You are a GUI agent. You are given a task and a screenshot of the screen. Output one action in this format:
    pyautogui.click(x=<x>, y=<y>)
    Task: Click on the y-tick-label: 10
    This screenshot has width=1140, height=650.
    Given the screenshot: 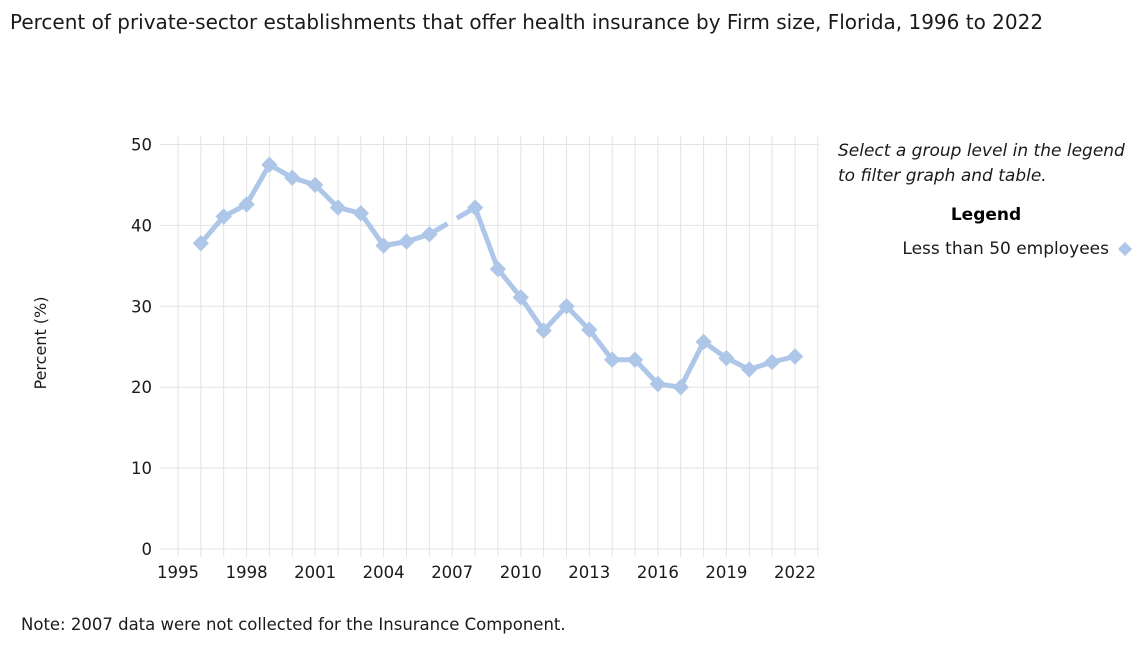 What is the action you would take?
    pyautogui.click(x=141, y=468)
    